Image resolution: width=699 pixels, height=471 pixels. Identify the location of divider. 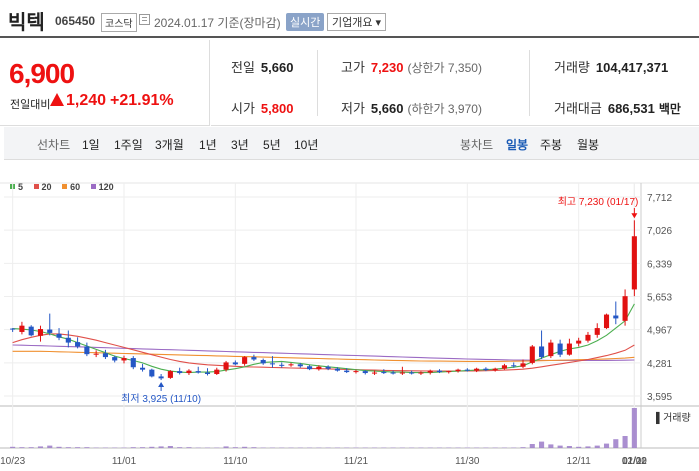
(529, 83).